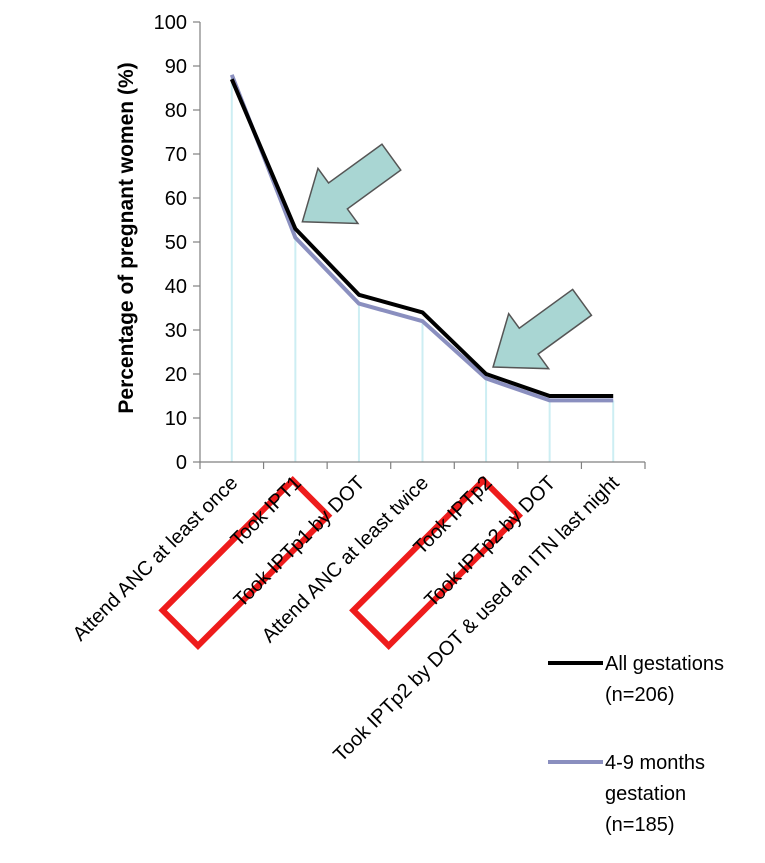 This screenshot has width=765, height=863. Describe the element at coordinates (170, 23) in the screenshot. I see `y-tick-label: 100` at that location.